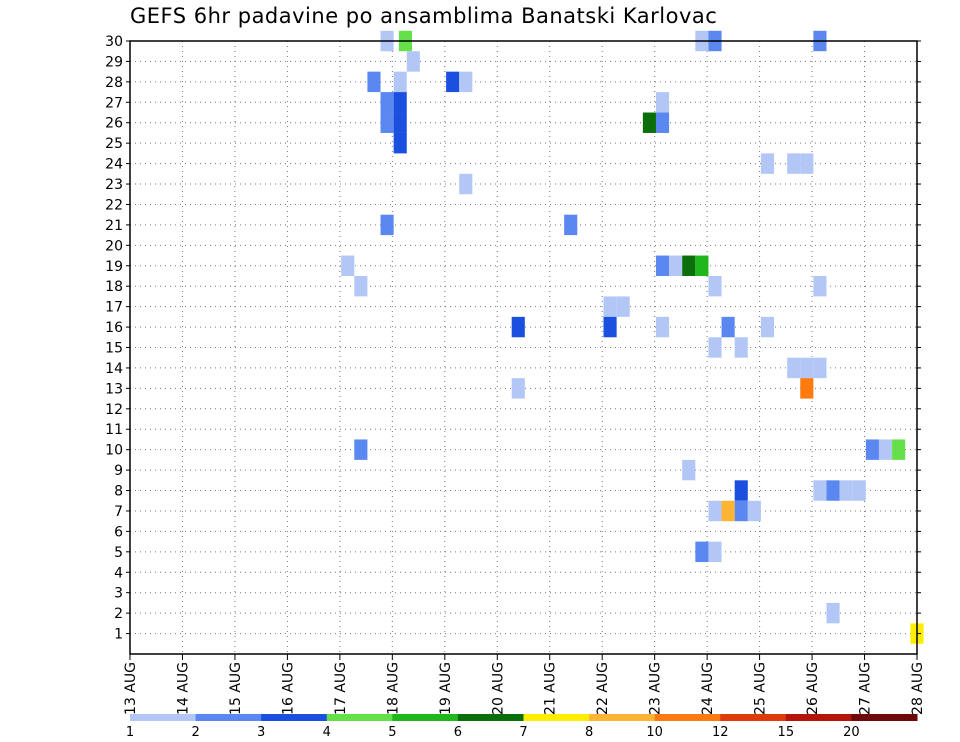 Image resolution: width=960 pixels, height=742 pixels. Describe the element at coordinates (114, 267) in the screenshot. I see `y-tick-label: 19` at that location.